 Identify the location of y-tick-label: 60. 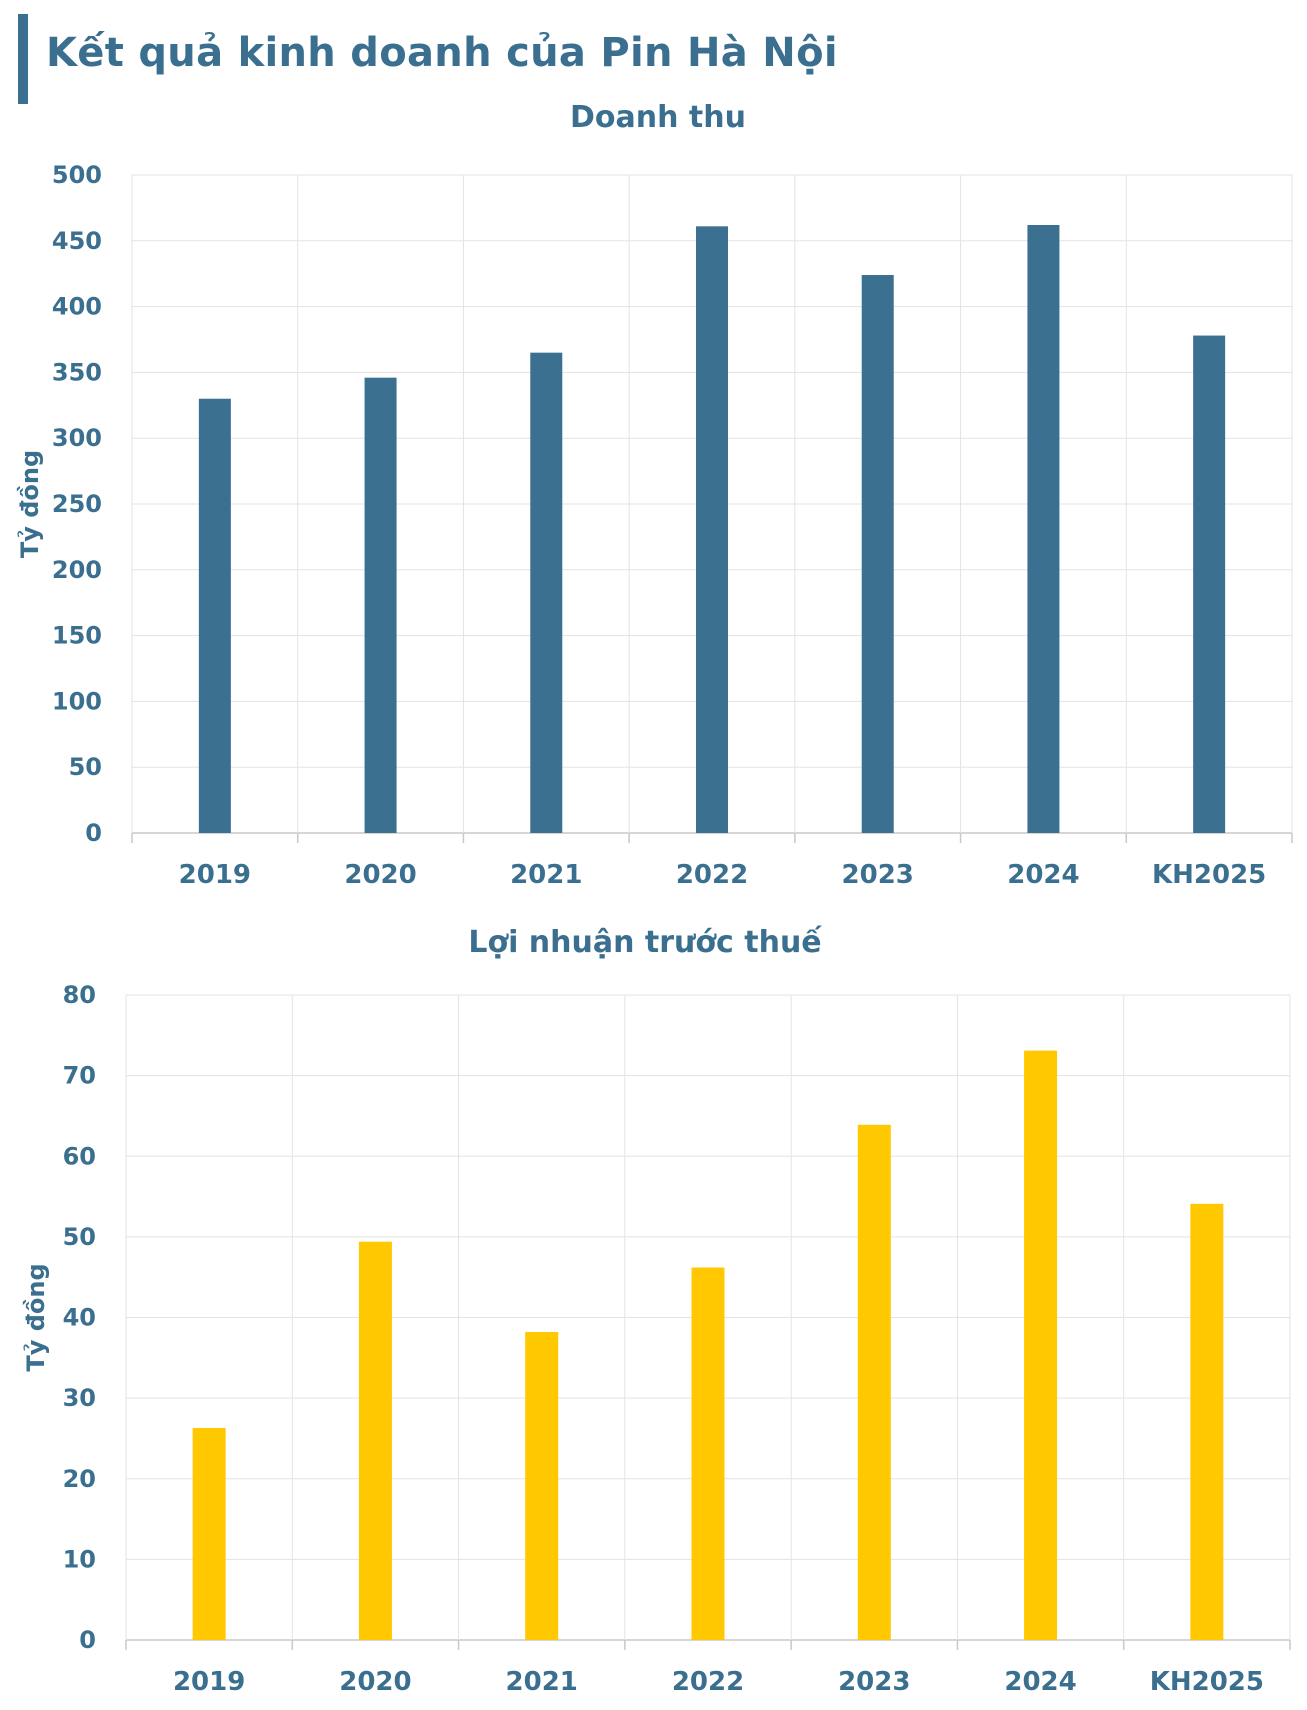
(79, 1156).